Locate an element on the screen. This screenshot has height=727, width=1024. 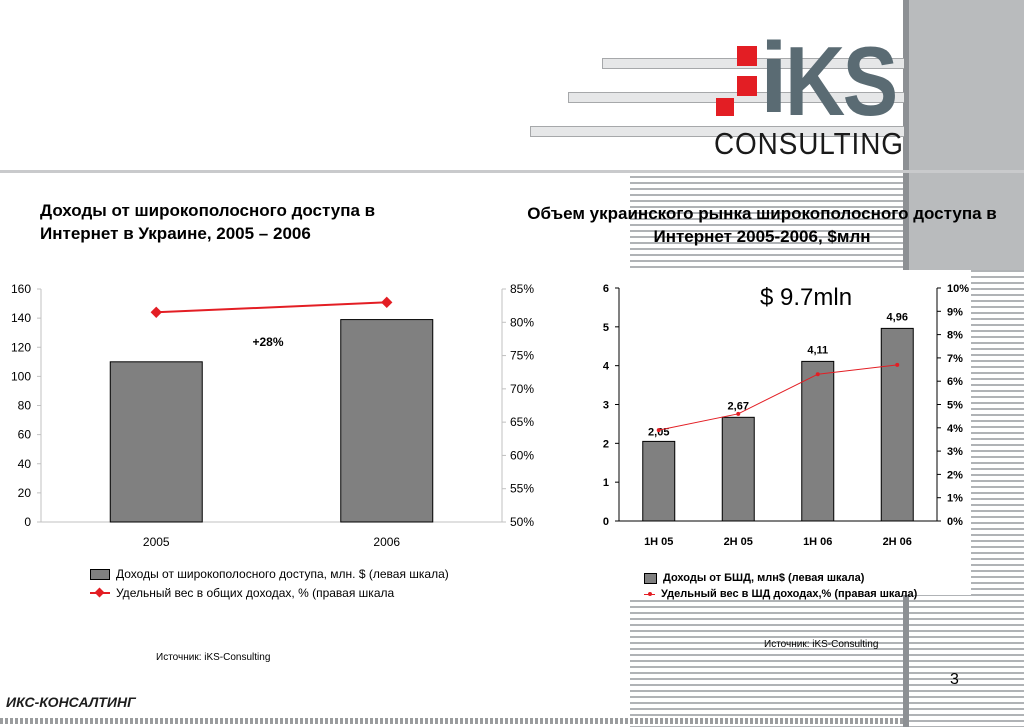
y-tick-label-left: 160 is located at coordinates (21, 289).